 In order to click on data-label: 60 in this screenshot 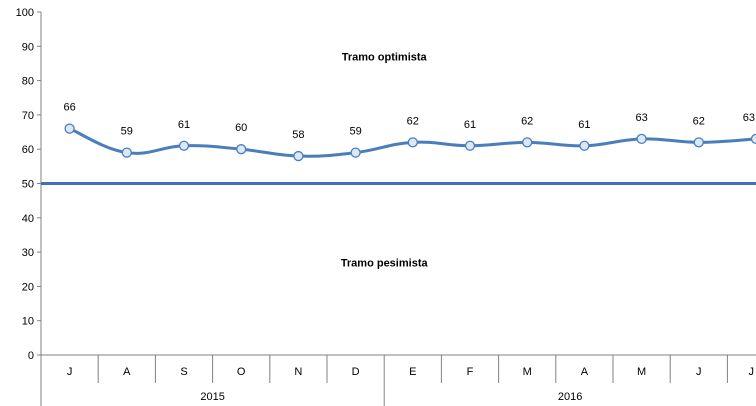, I will do `click(241, 128)`.